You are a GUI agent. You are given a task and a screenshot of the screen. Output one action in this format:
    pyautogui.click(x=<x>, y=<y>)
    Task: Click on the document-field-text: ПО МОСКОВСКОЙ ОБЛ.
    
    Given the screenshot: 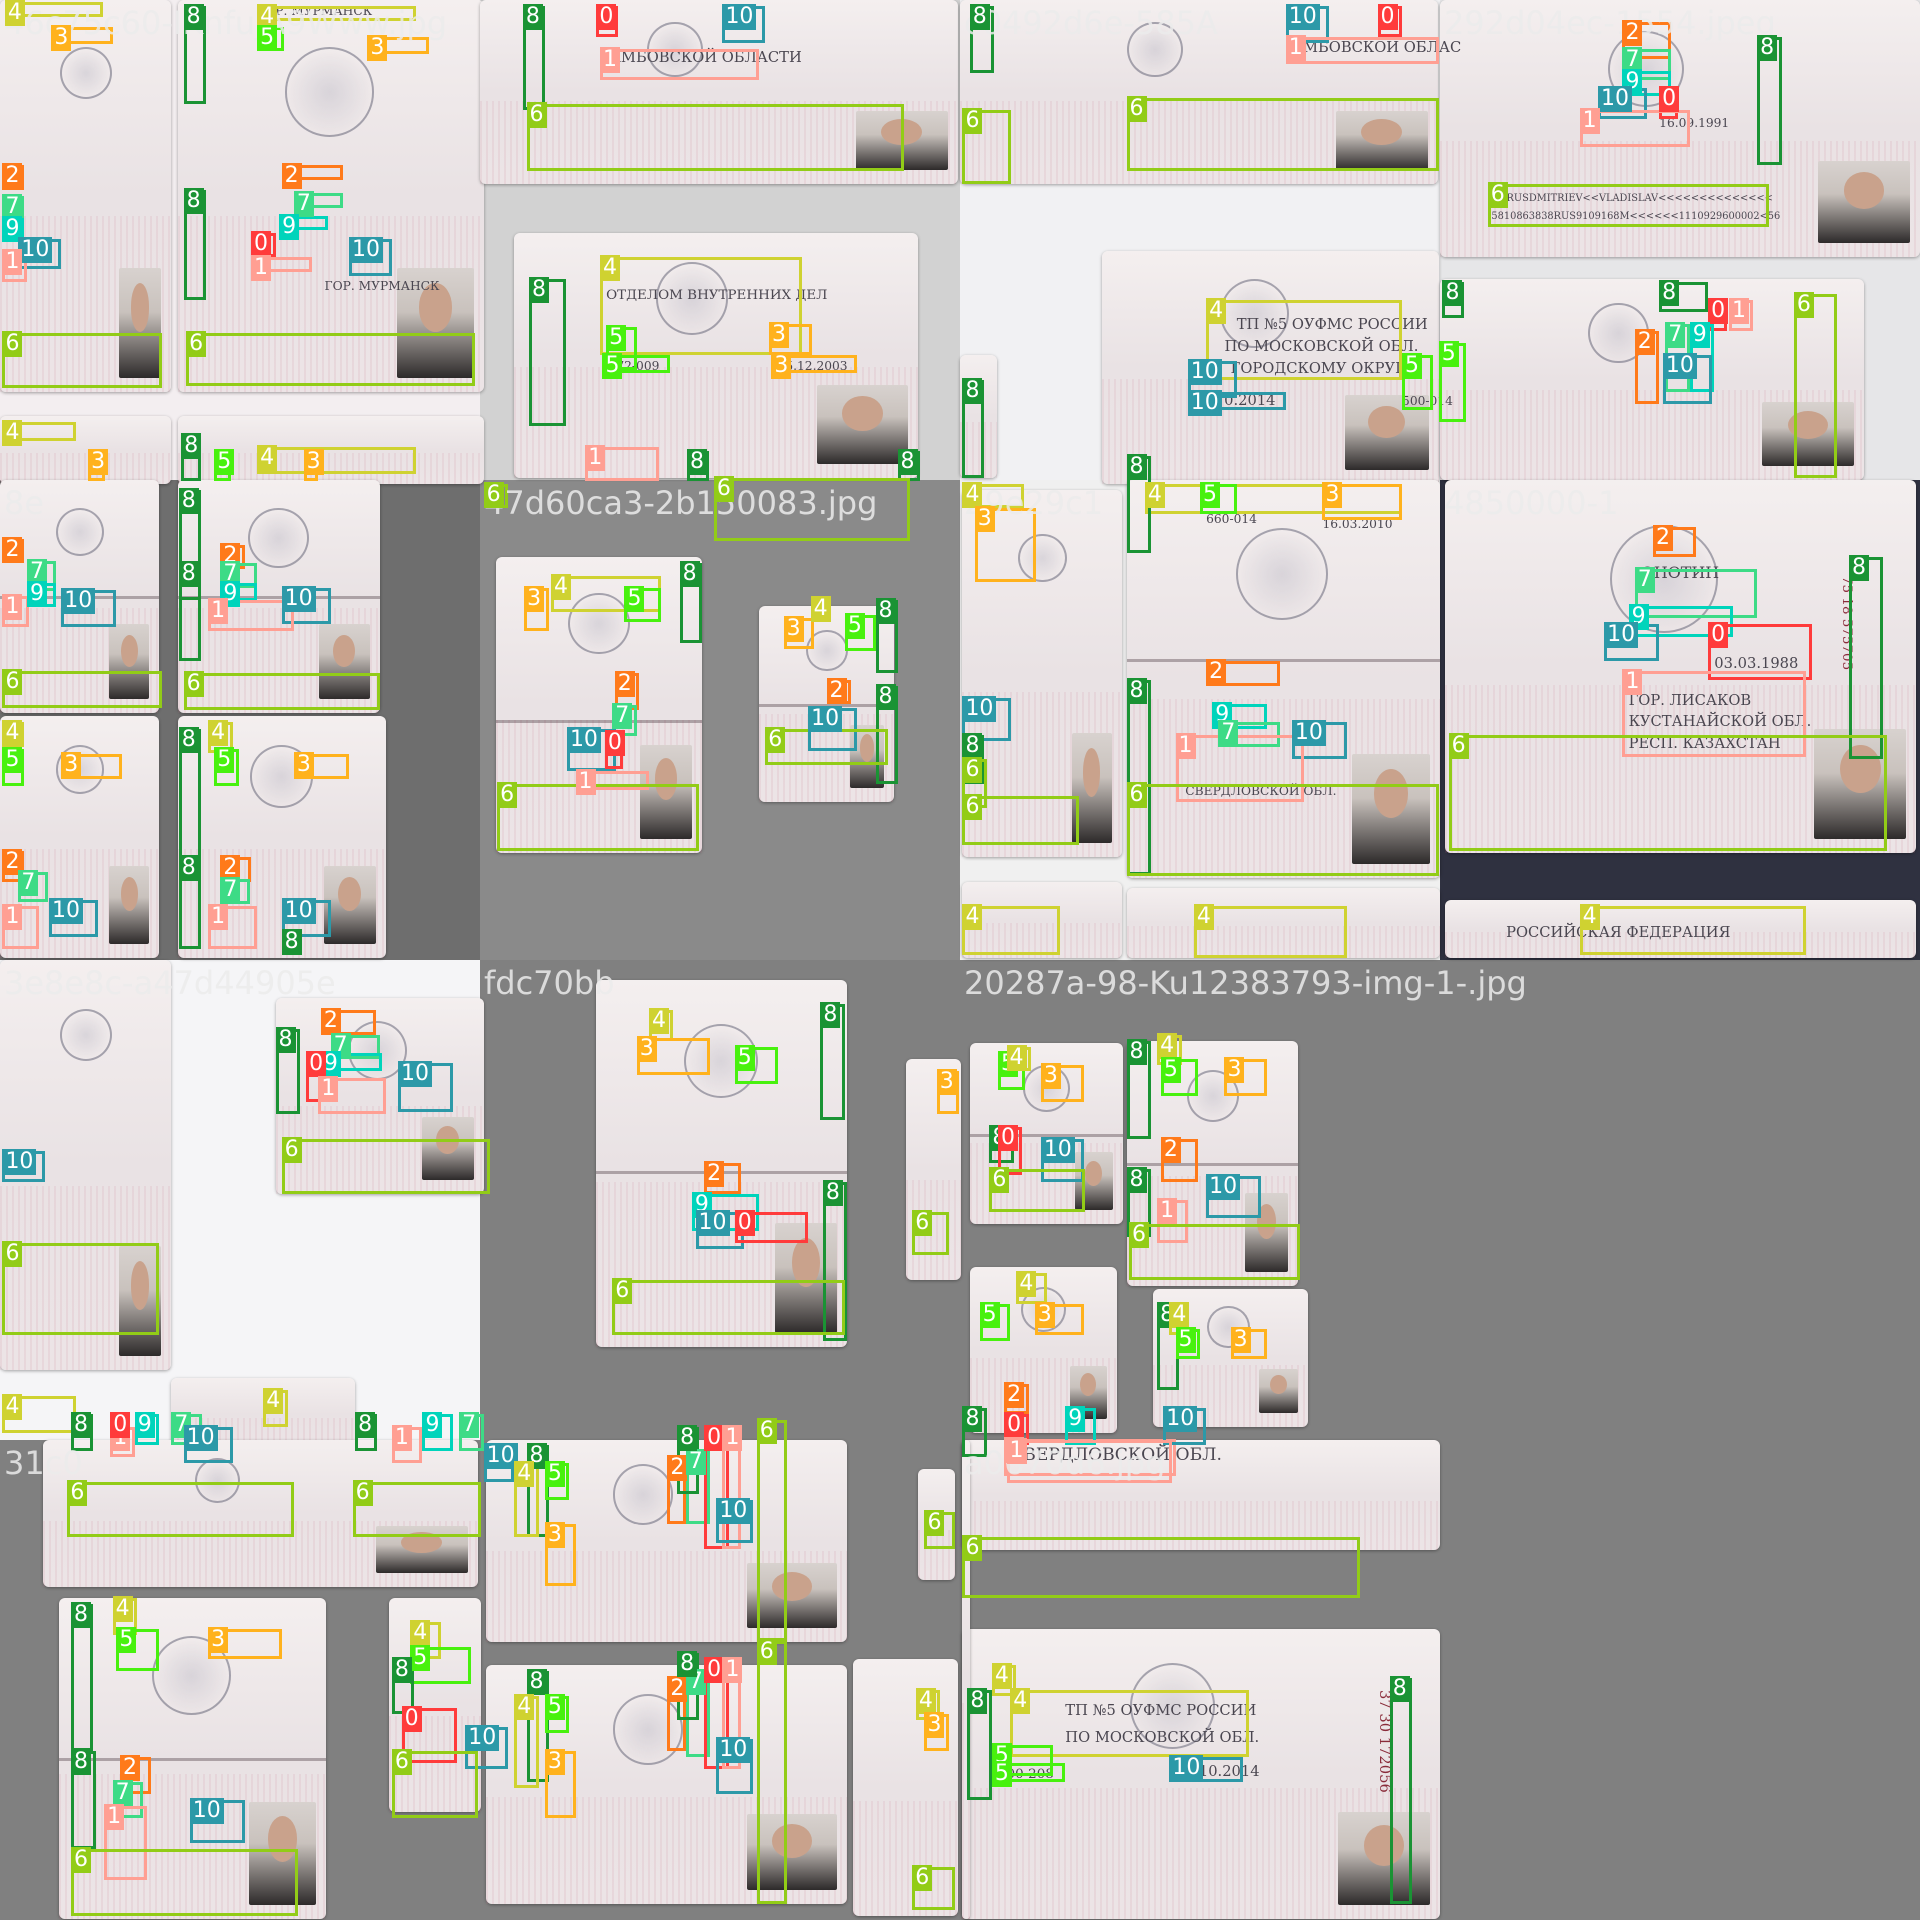 What is the action you would take?
    pyautogui.click(x=1162, y=1737)
    